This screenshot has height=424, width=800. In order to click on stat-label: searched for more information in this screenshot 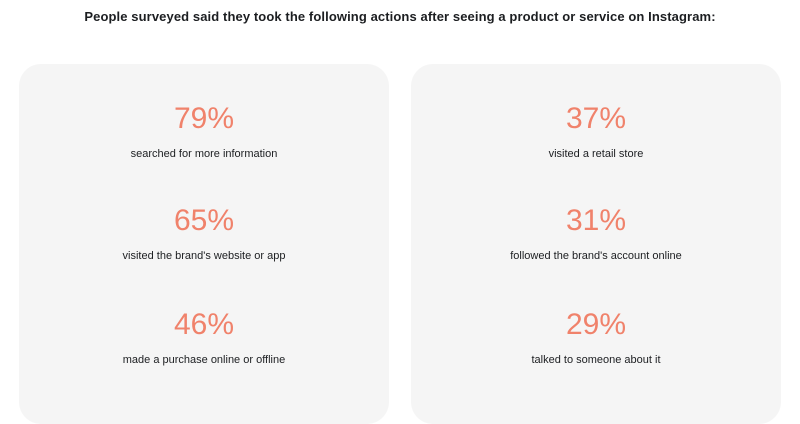, I will do `click(204, 154)`.